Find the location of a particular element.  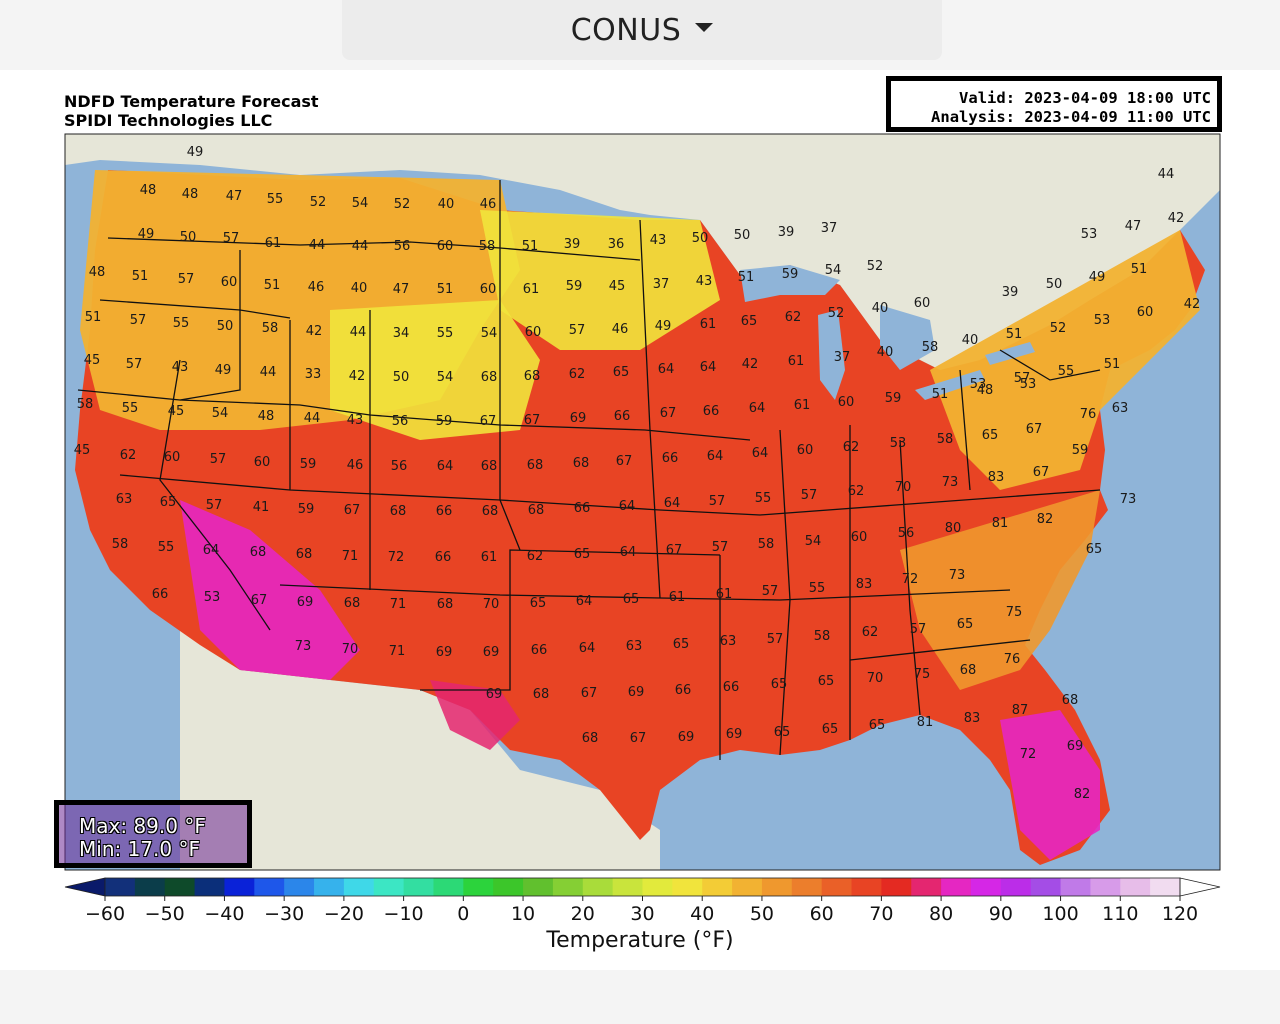

region-selector: CONUS is located at coordinates (642, 30).